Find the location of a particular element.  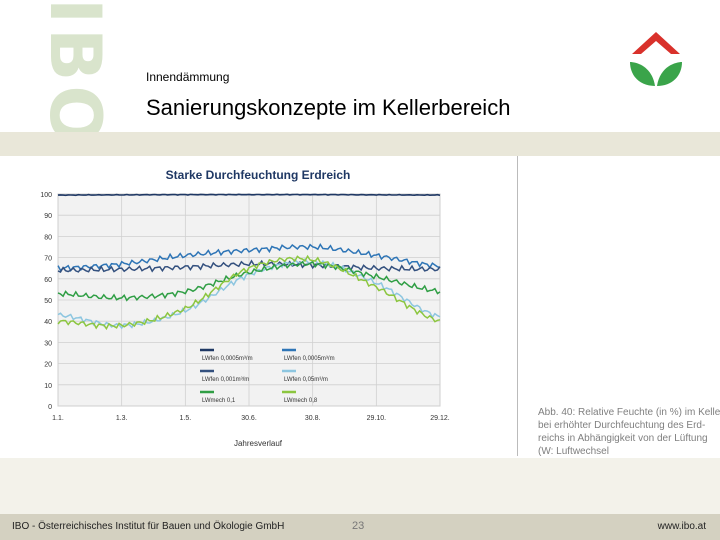

page-number: 23 is located at coordinates (358, 526).